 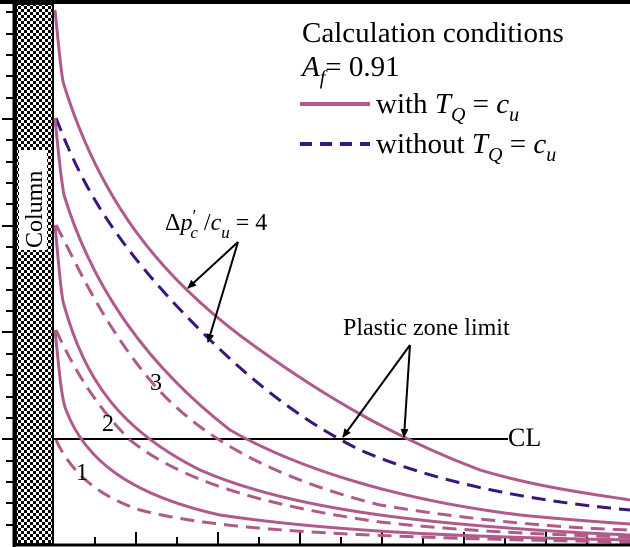 I want to click on ratio-annotation: Δp′ c /cu = 4, so click(x=216, y=274).